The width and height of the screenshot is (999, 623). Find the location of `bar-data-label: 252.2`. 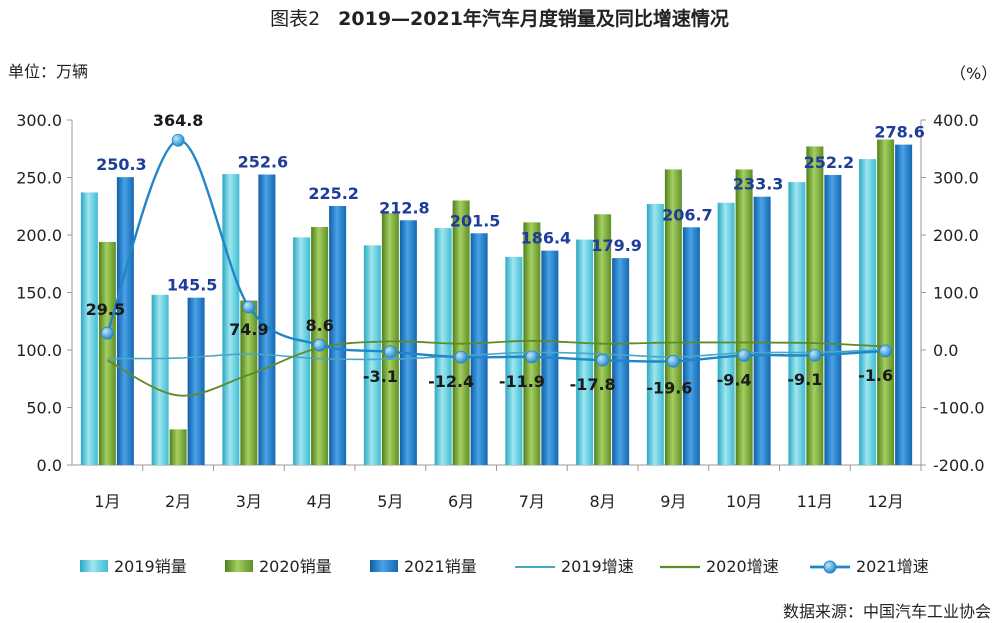

bar-data-label: 252.2 is located at coordinates (829, 162).